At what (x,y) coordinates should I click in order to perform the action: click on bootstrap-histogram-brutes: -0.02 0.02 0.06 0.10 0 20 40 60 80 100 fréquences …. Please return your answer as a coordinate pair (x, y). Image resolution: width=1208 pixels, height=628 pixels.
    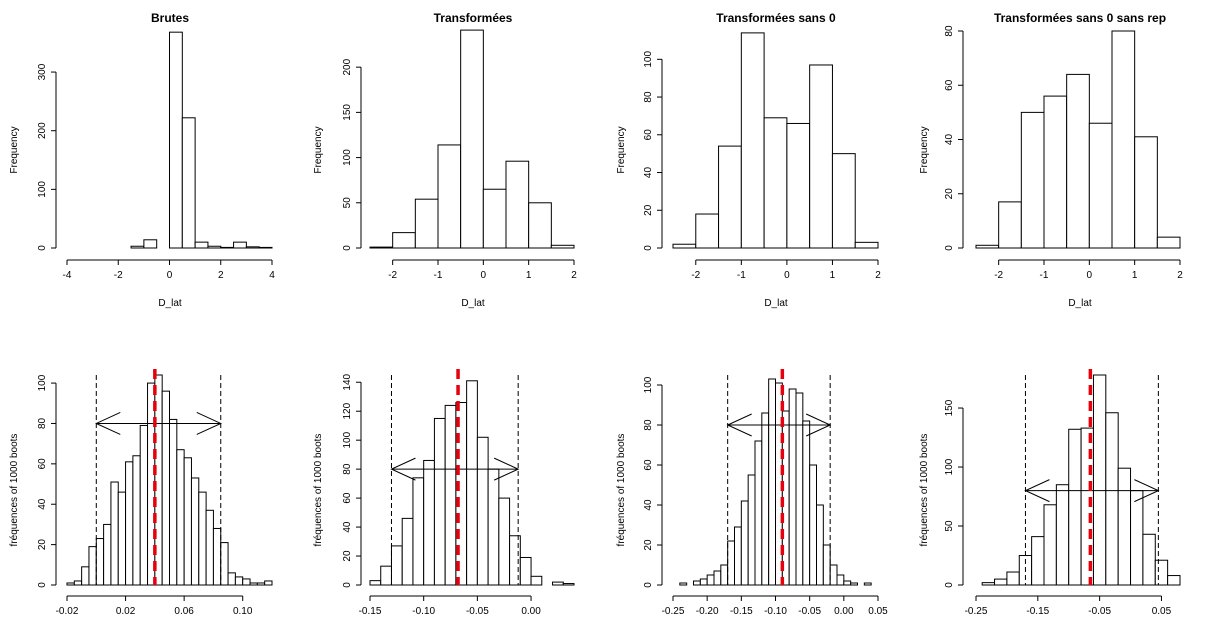
    Looking at the image, I should click on (141, 493).